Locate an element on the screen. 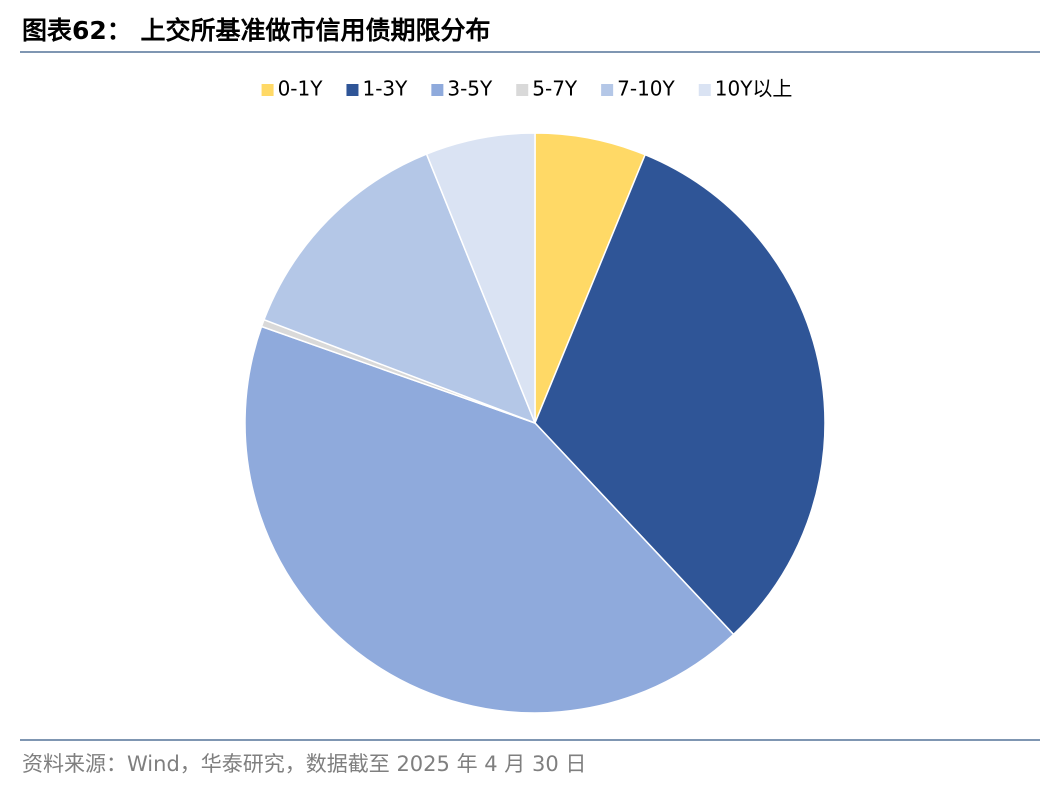 The image size is (1044, 792). source-note: 资料来源：Wind，华泰研究，数据截至 2025 年 4 月 30 日 is located at coordinates (304, 764).